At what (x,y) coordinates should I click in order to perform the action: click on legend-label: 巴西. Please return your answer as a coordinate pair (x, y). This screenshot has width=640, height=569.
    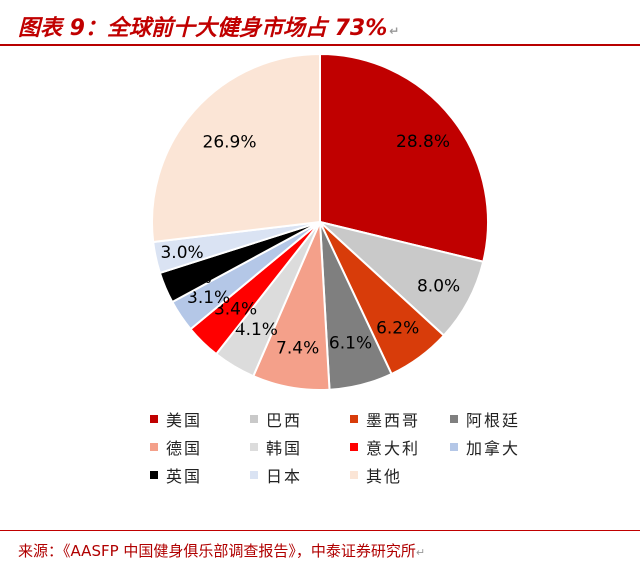
    Looking at the image, I should click on (284, 420).